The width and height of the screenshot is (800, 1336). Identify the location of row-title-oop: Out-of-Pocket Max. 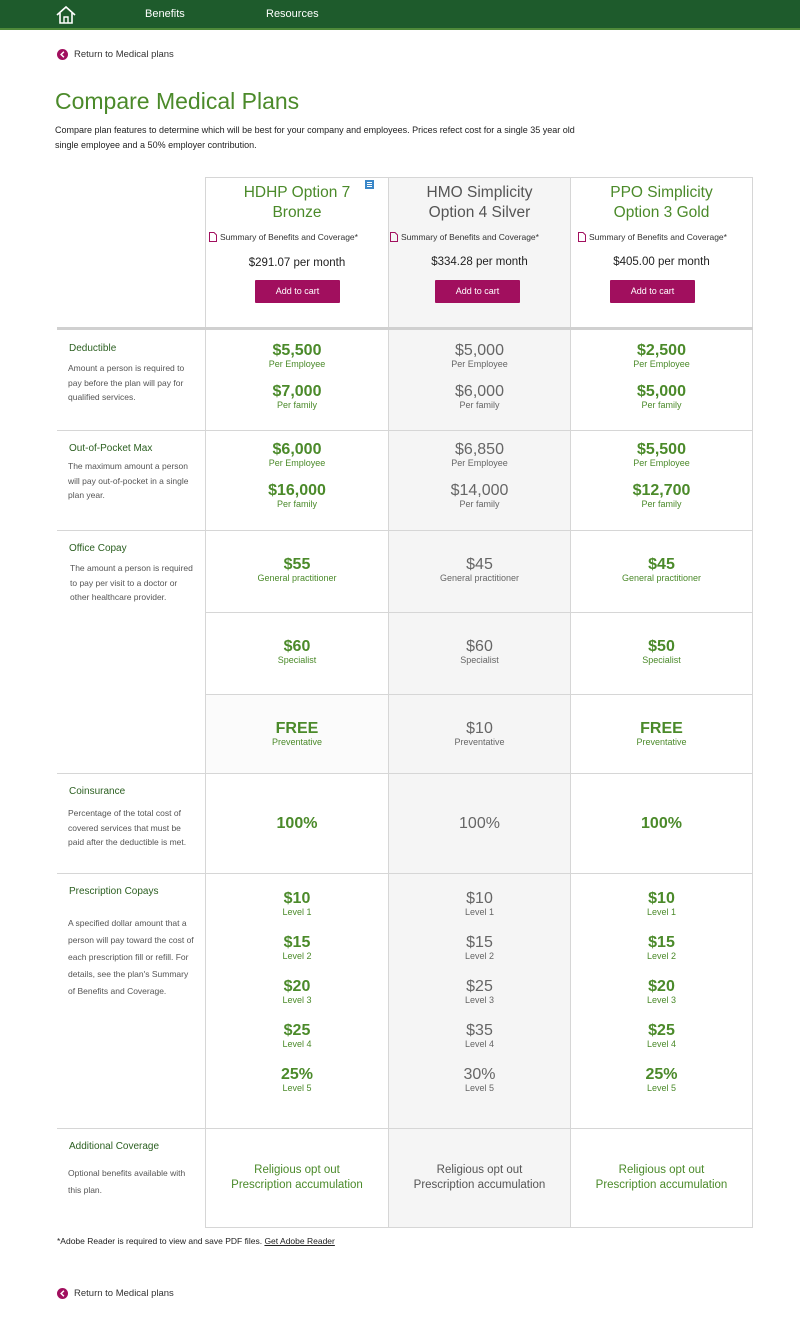
(111, 448).